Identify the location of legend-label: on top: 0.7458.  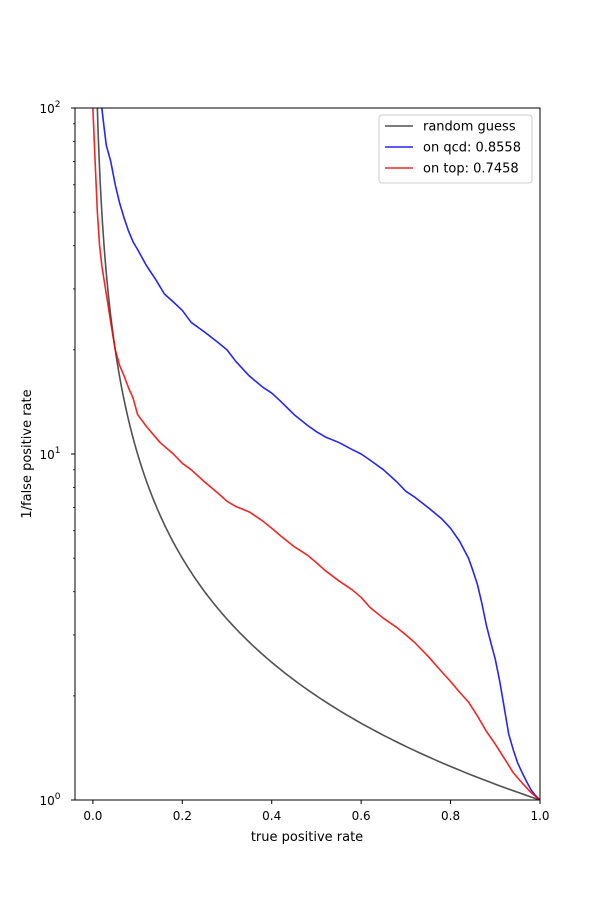
(471, 169).